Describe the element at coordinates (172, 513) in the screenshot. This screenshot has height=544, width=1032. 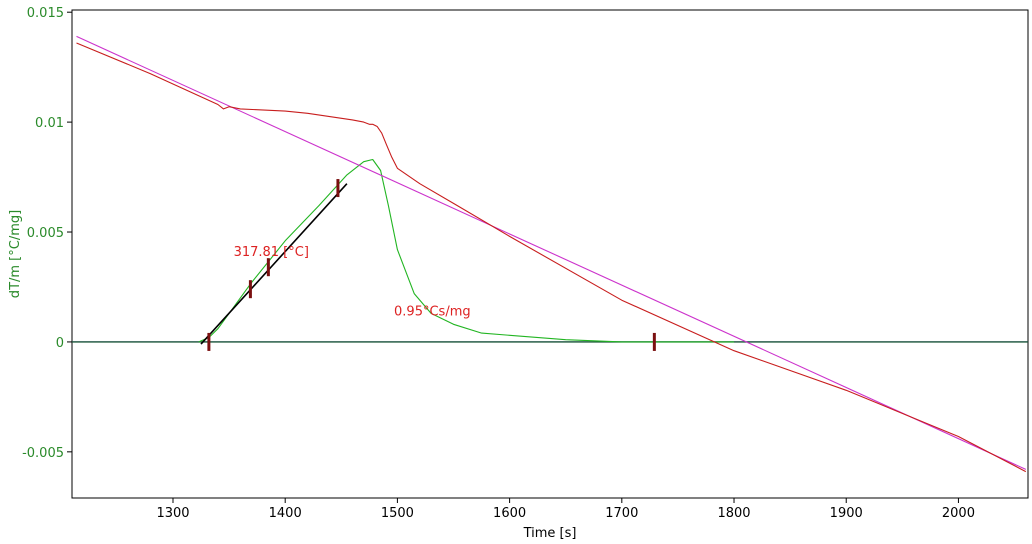
I see `x-tick-label: 1300` at that location.